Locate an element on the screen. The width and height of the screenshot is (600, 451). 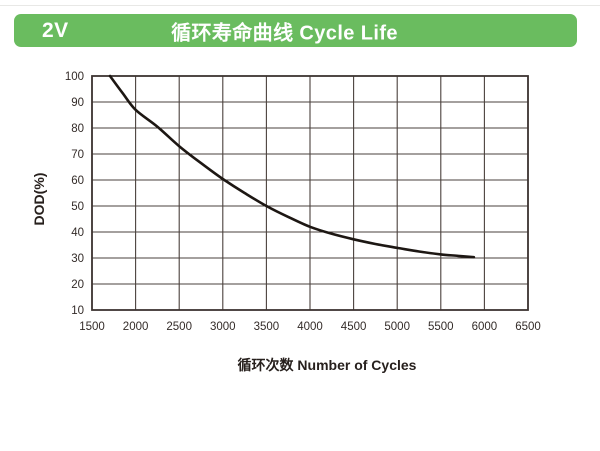
x-tick-label: 6000 is located at coordinates (485, 327).